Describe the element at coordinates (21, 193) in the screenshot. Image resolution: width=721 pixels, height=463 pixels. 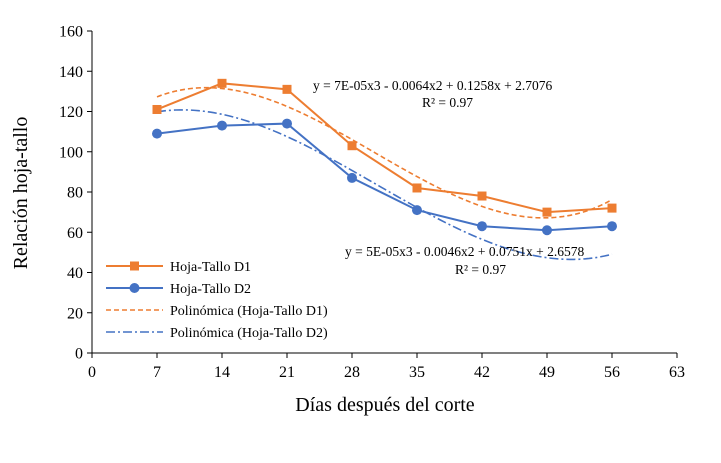
I see `y-axis-title: Relación hoja-tallo` at that location.